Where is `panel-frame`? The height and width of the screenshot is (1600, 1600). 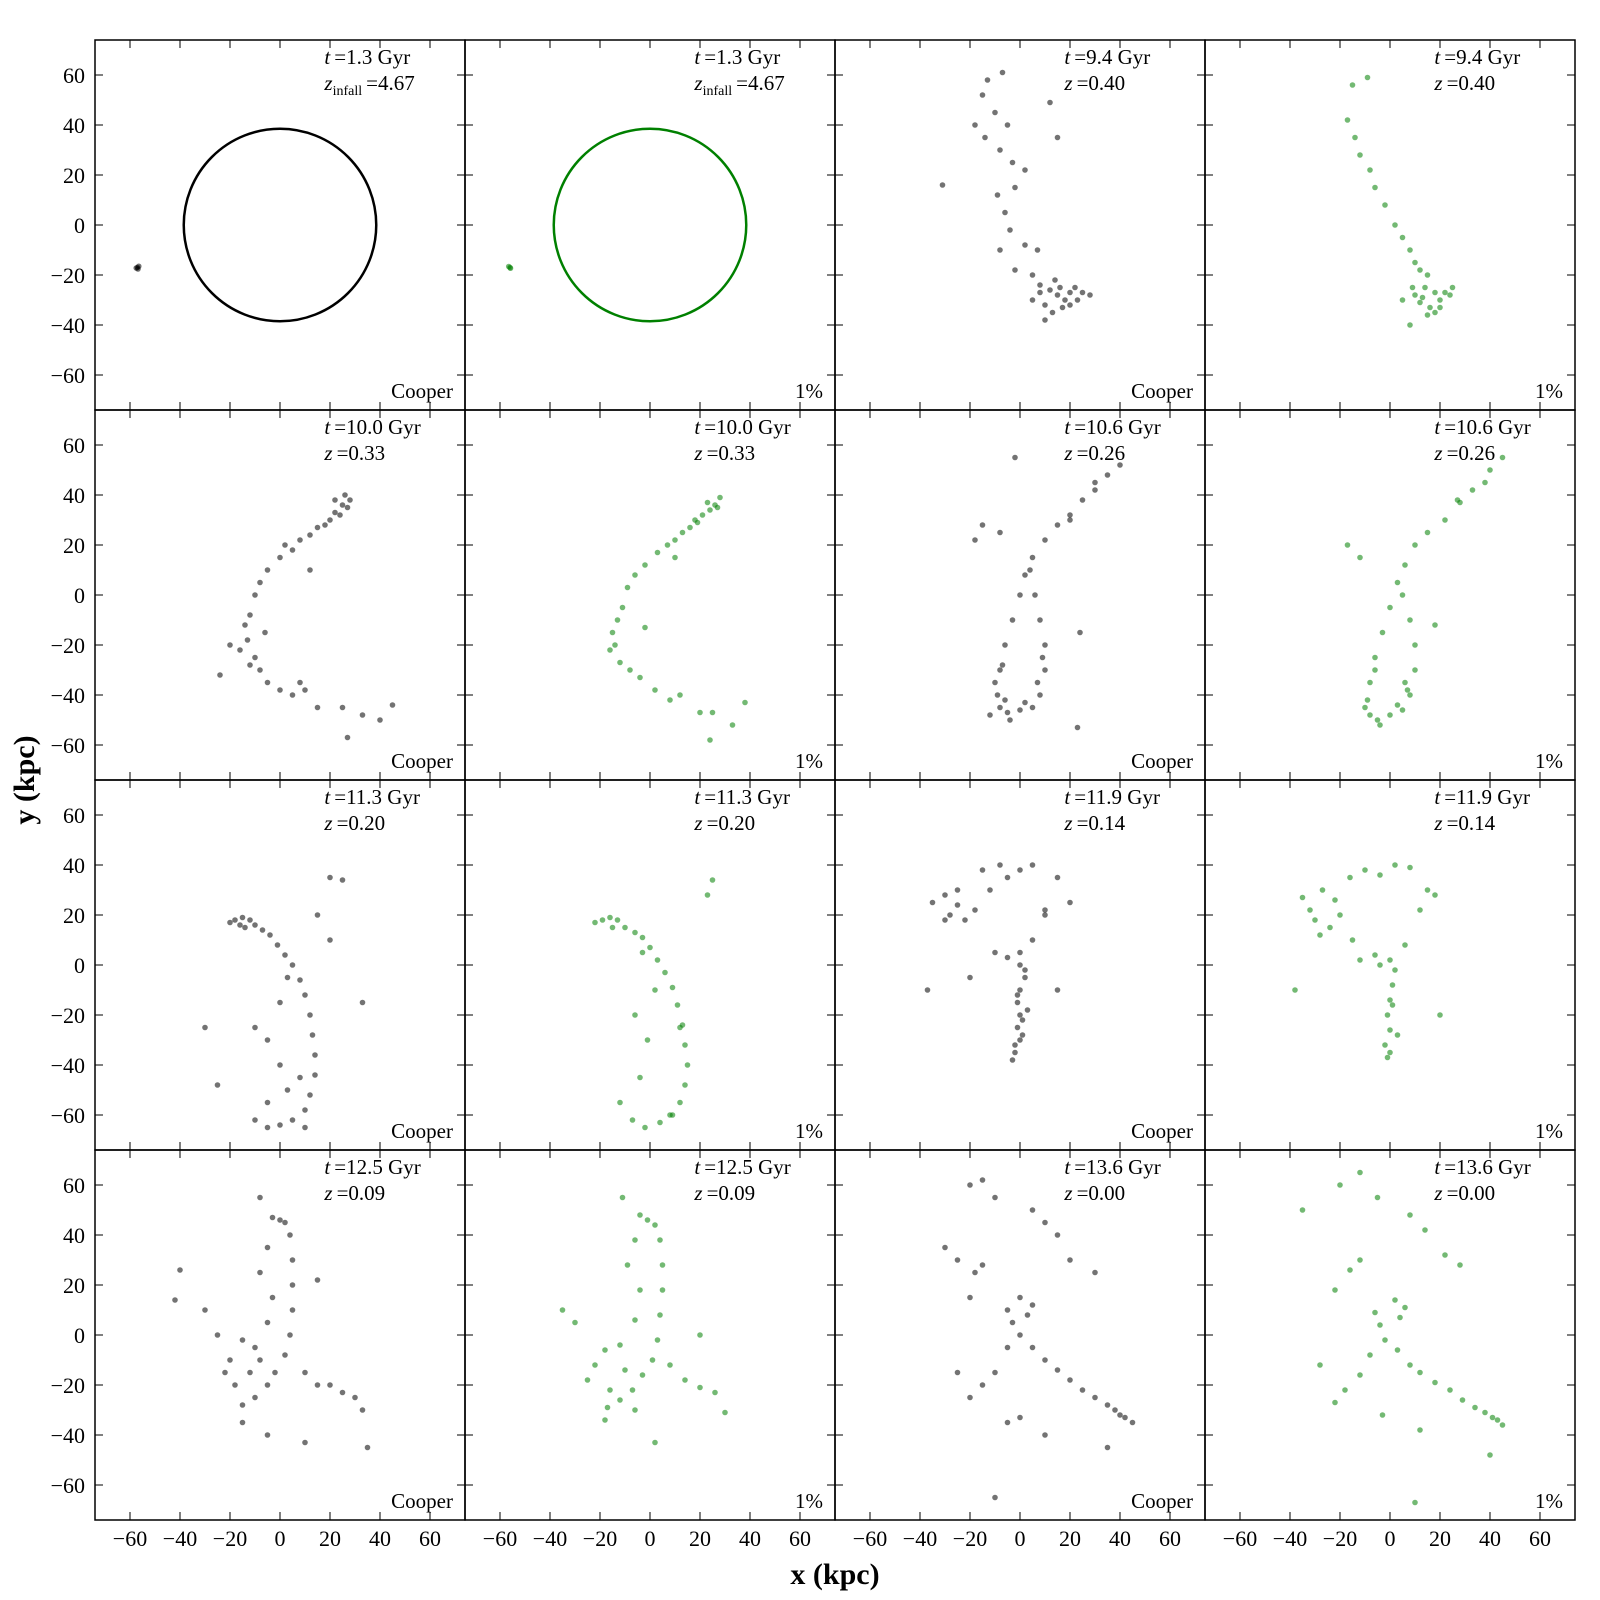 panel-frame is located at coordinates (650, 225).